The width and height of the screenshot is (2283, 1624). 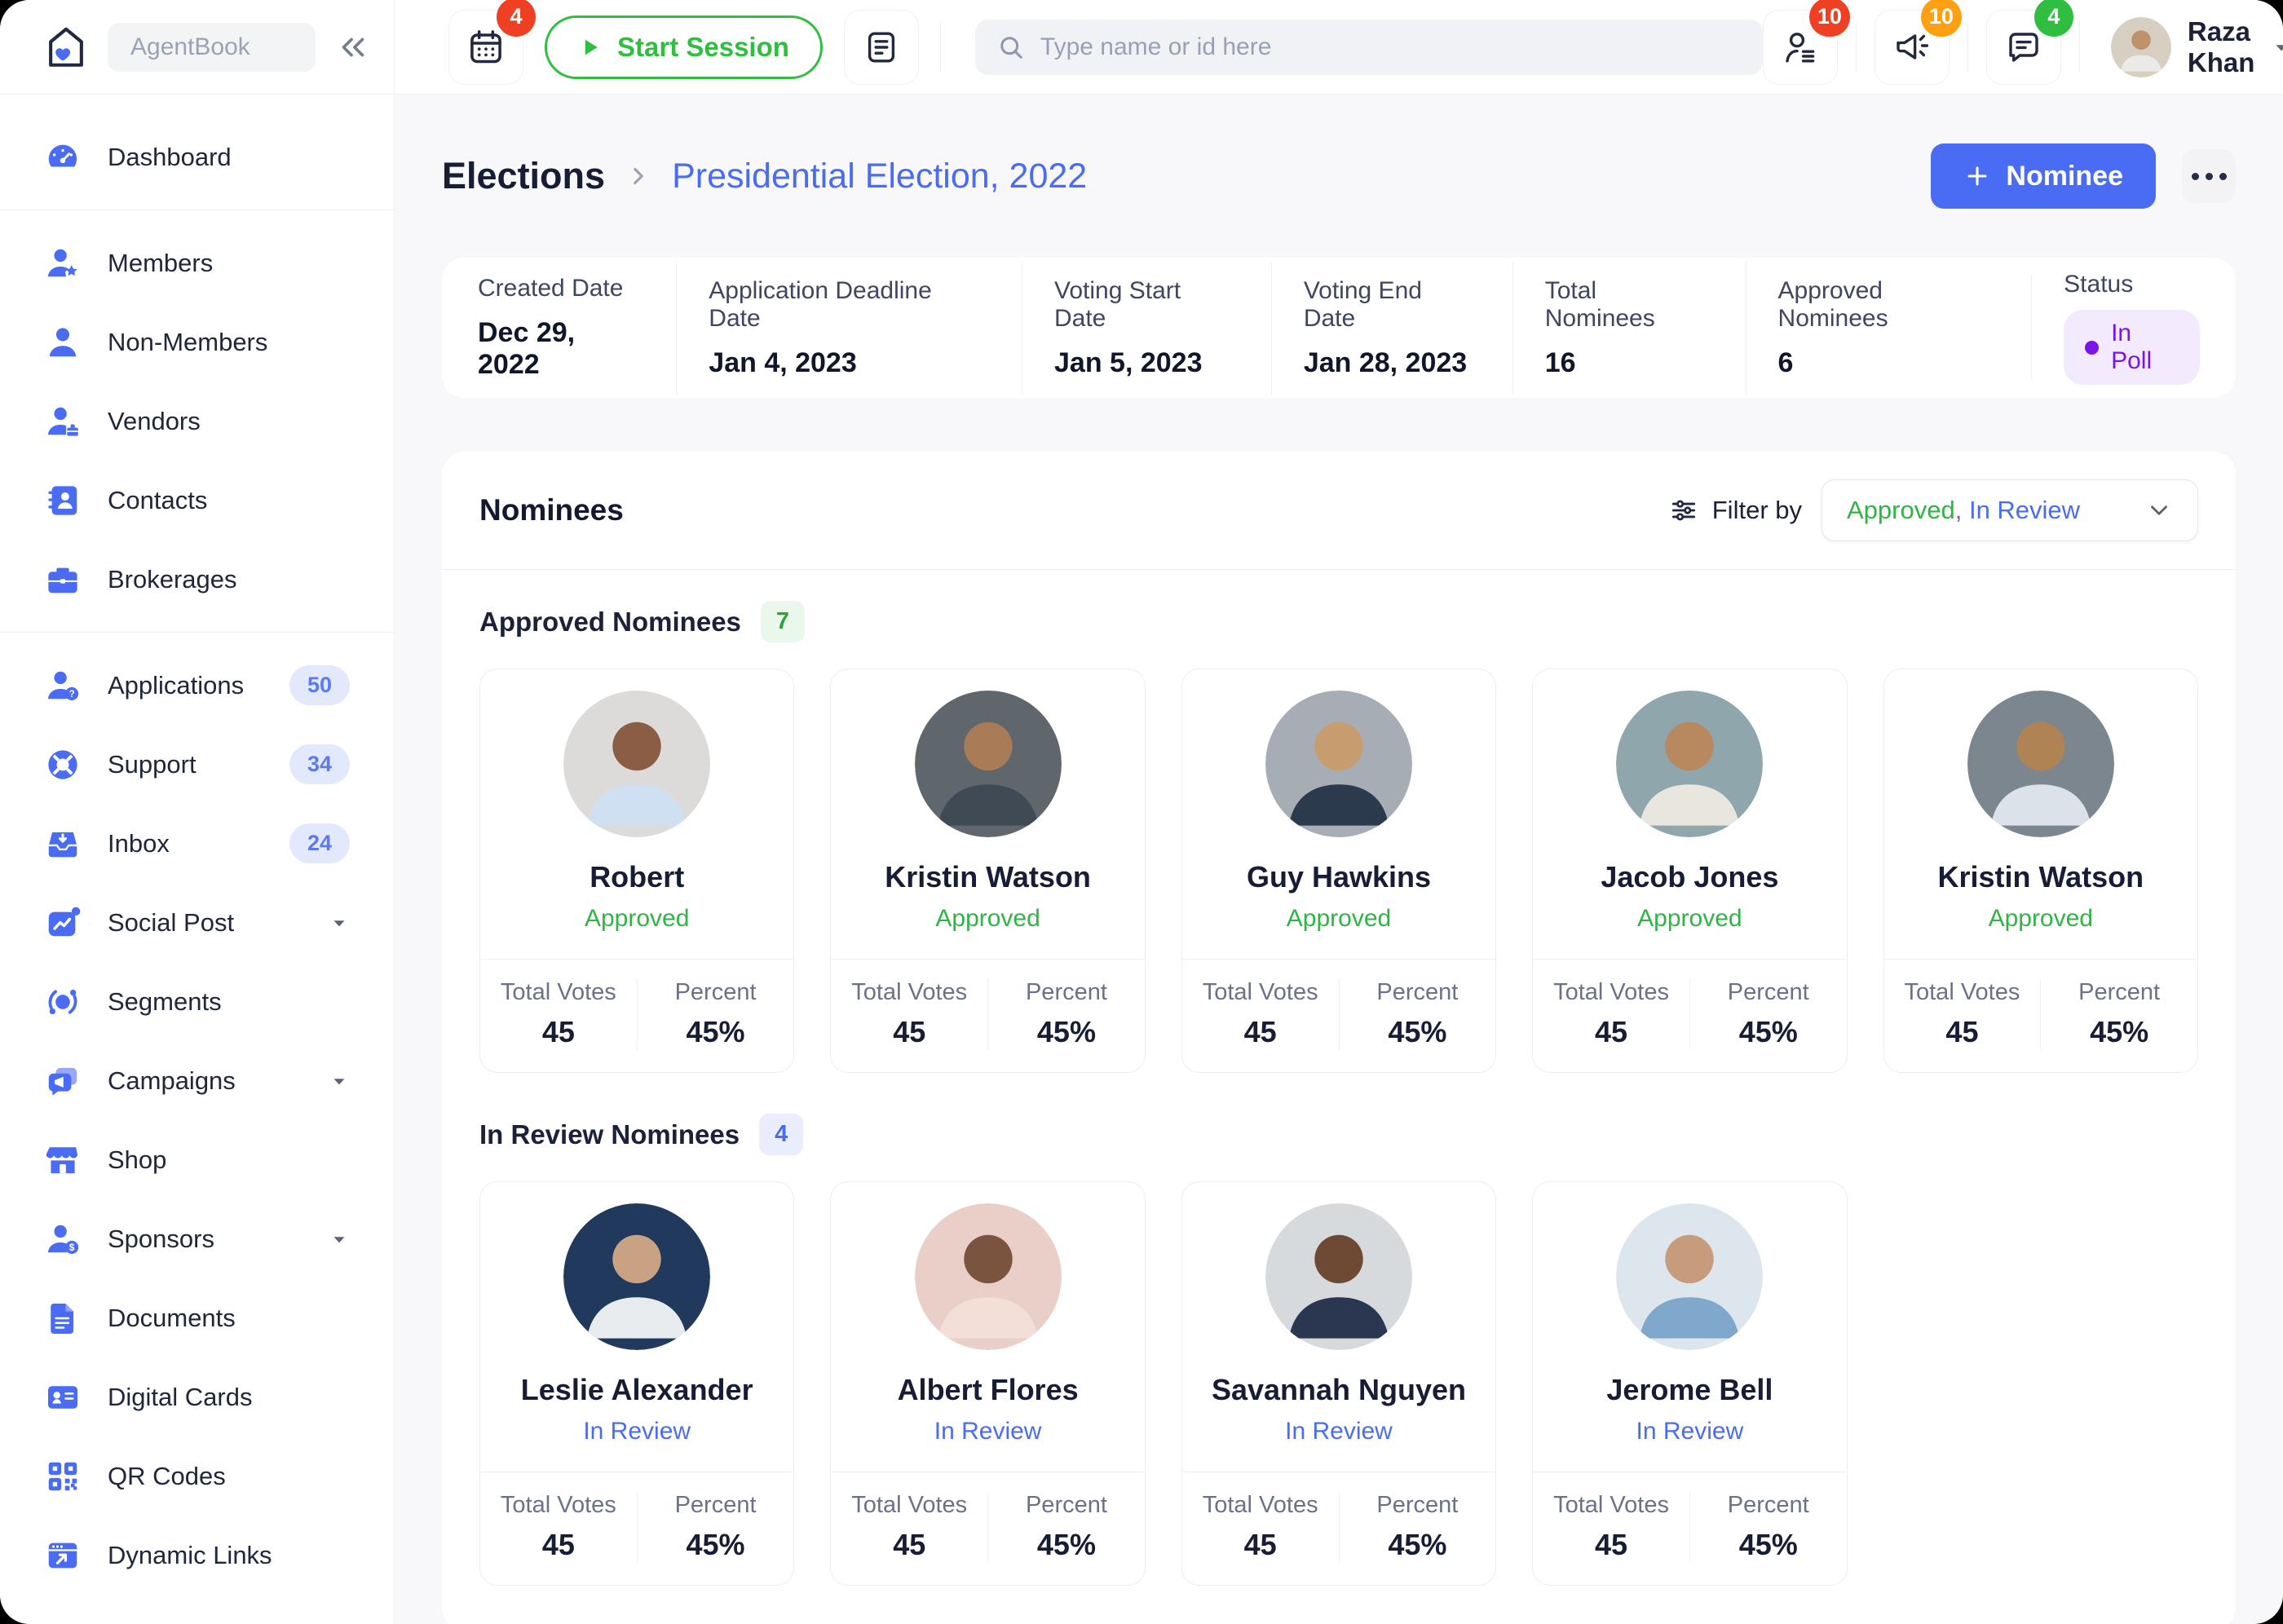 I want to click on start-session-button: Start Session, so click(x=684, y=47).